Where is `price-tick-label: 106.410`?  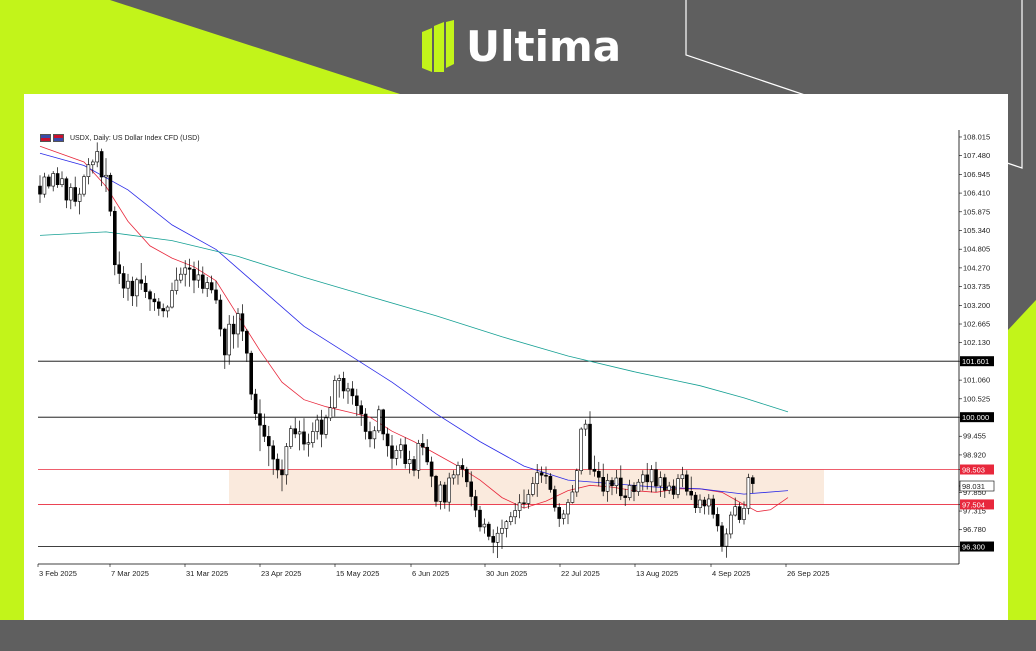 price-tick-label: 106.410 is located at coordinates (976, 193).